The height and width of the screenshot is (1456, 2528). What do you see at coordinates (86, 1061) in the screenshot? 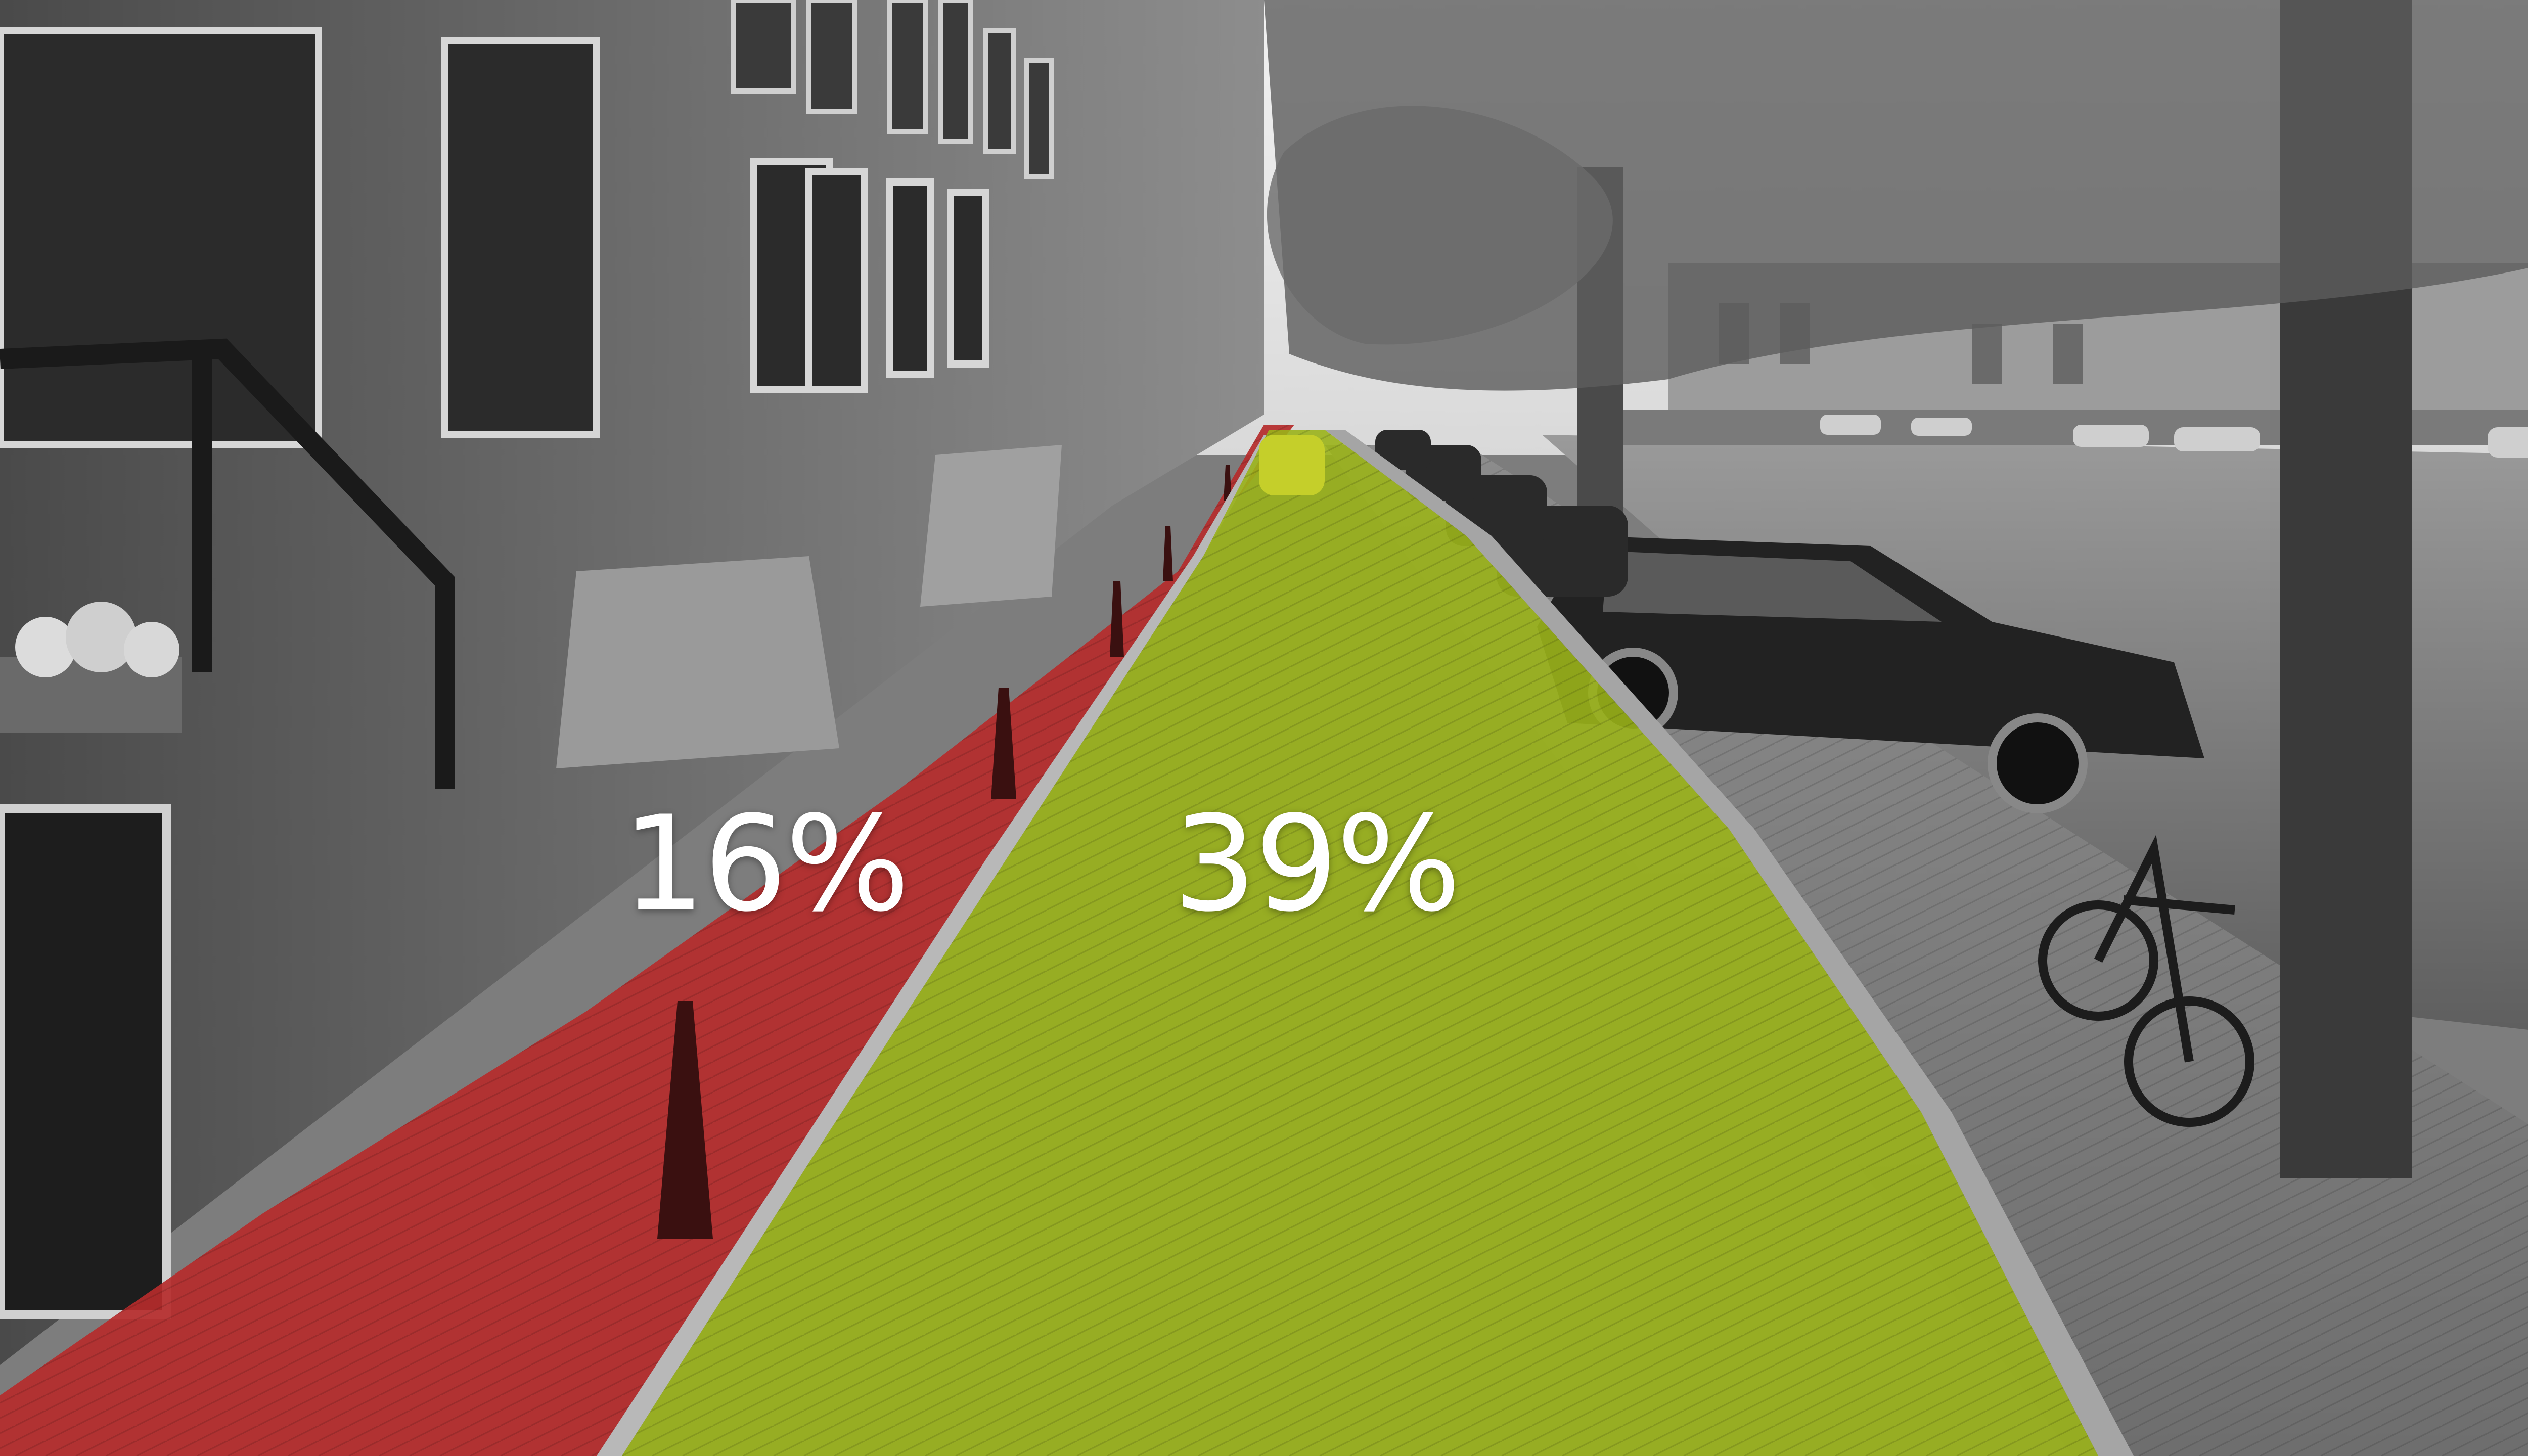
I see `entry-door` at bounding box center [86, 1061].